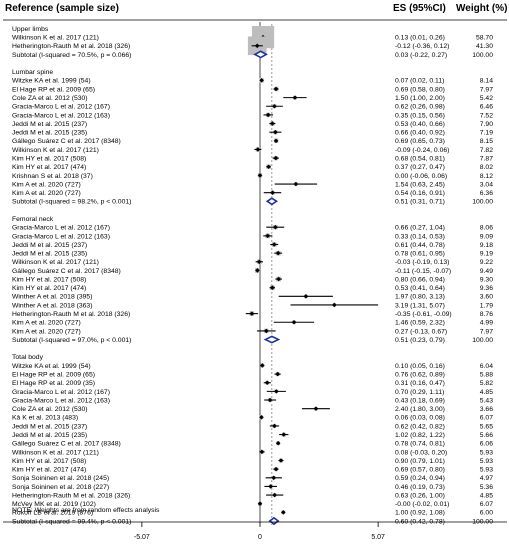 The height and width of the screenshot is (550, 509). I want to click on study-ci: 0.70 (0.29, 1.11), so click(419, 392).